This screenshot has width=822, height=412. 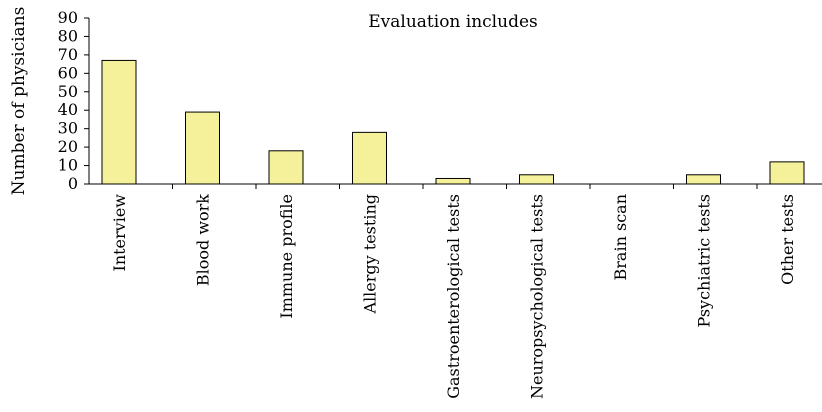 I want to click on y-tick-label: 70, so click(x=68, y=54).